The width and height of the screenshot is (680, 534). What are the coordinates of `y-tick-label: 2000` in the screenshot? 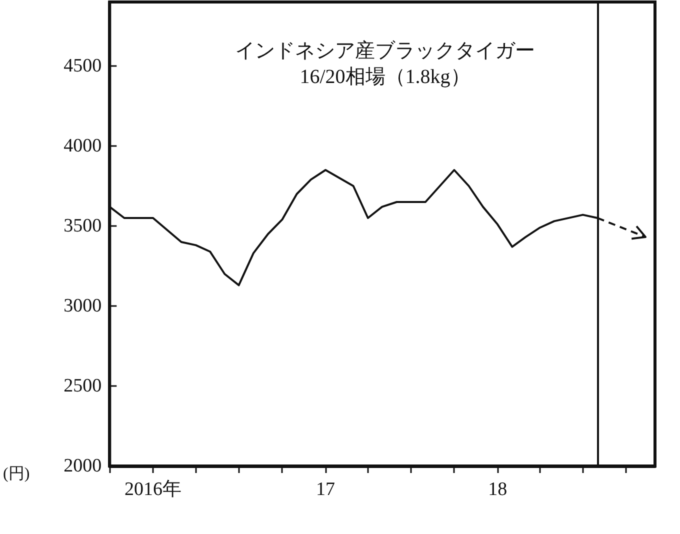 It's located at (83, 466).